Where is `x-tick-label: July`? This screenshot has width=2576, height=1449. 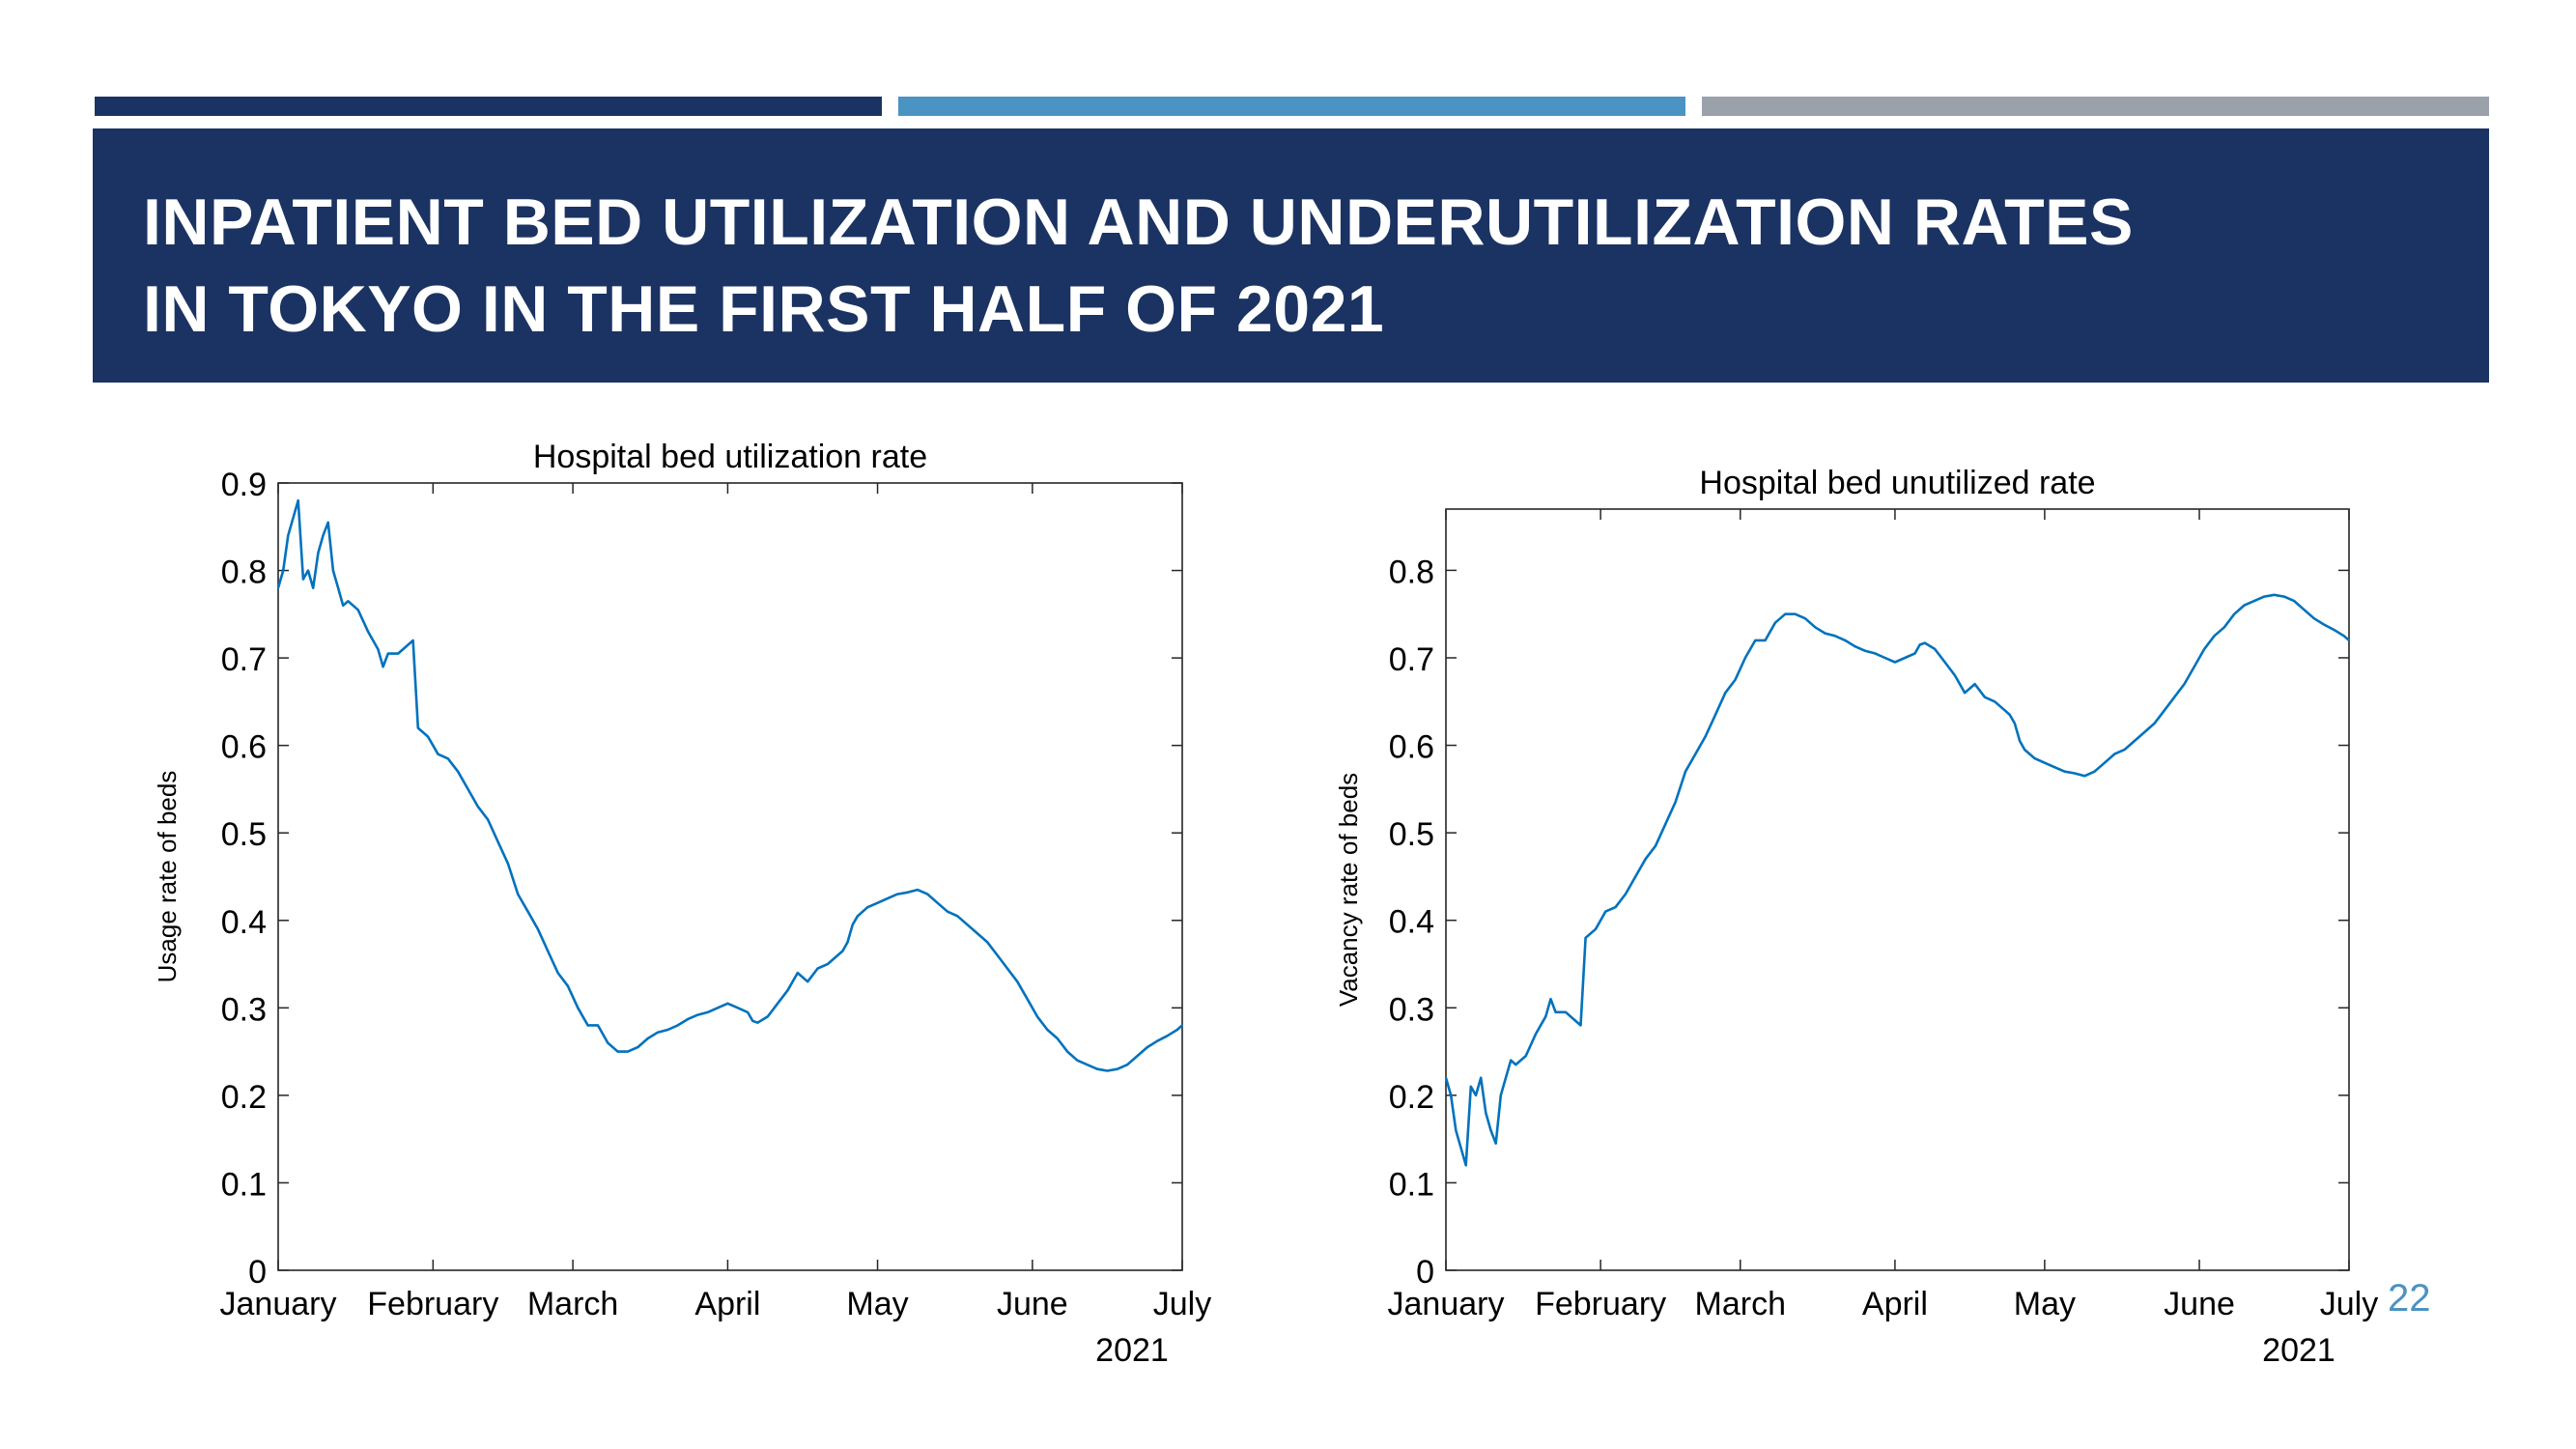 x-tick-label: July is located at coordinates (2349, 1304).